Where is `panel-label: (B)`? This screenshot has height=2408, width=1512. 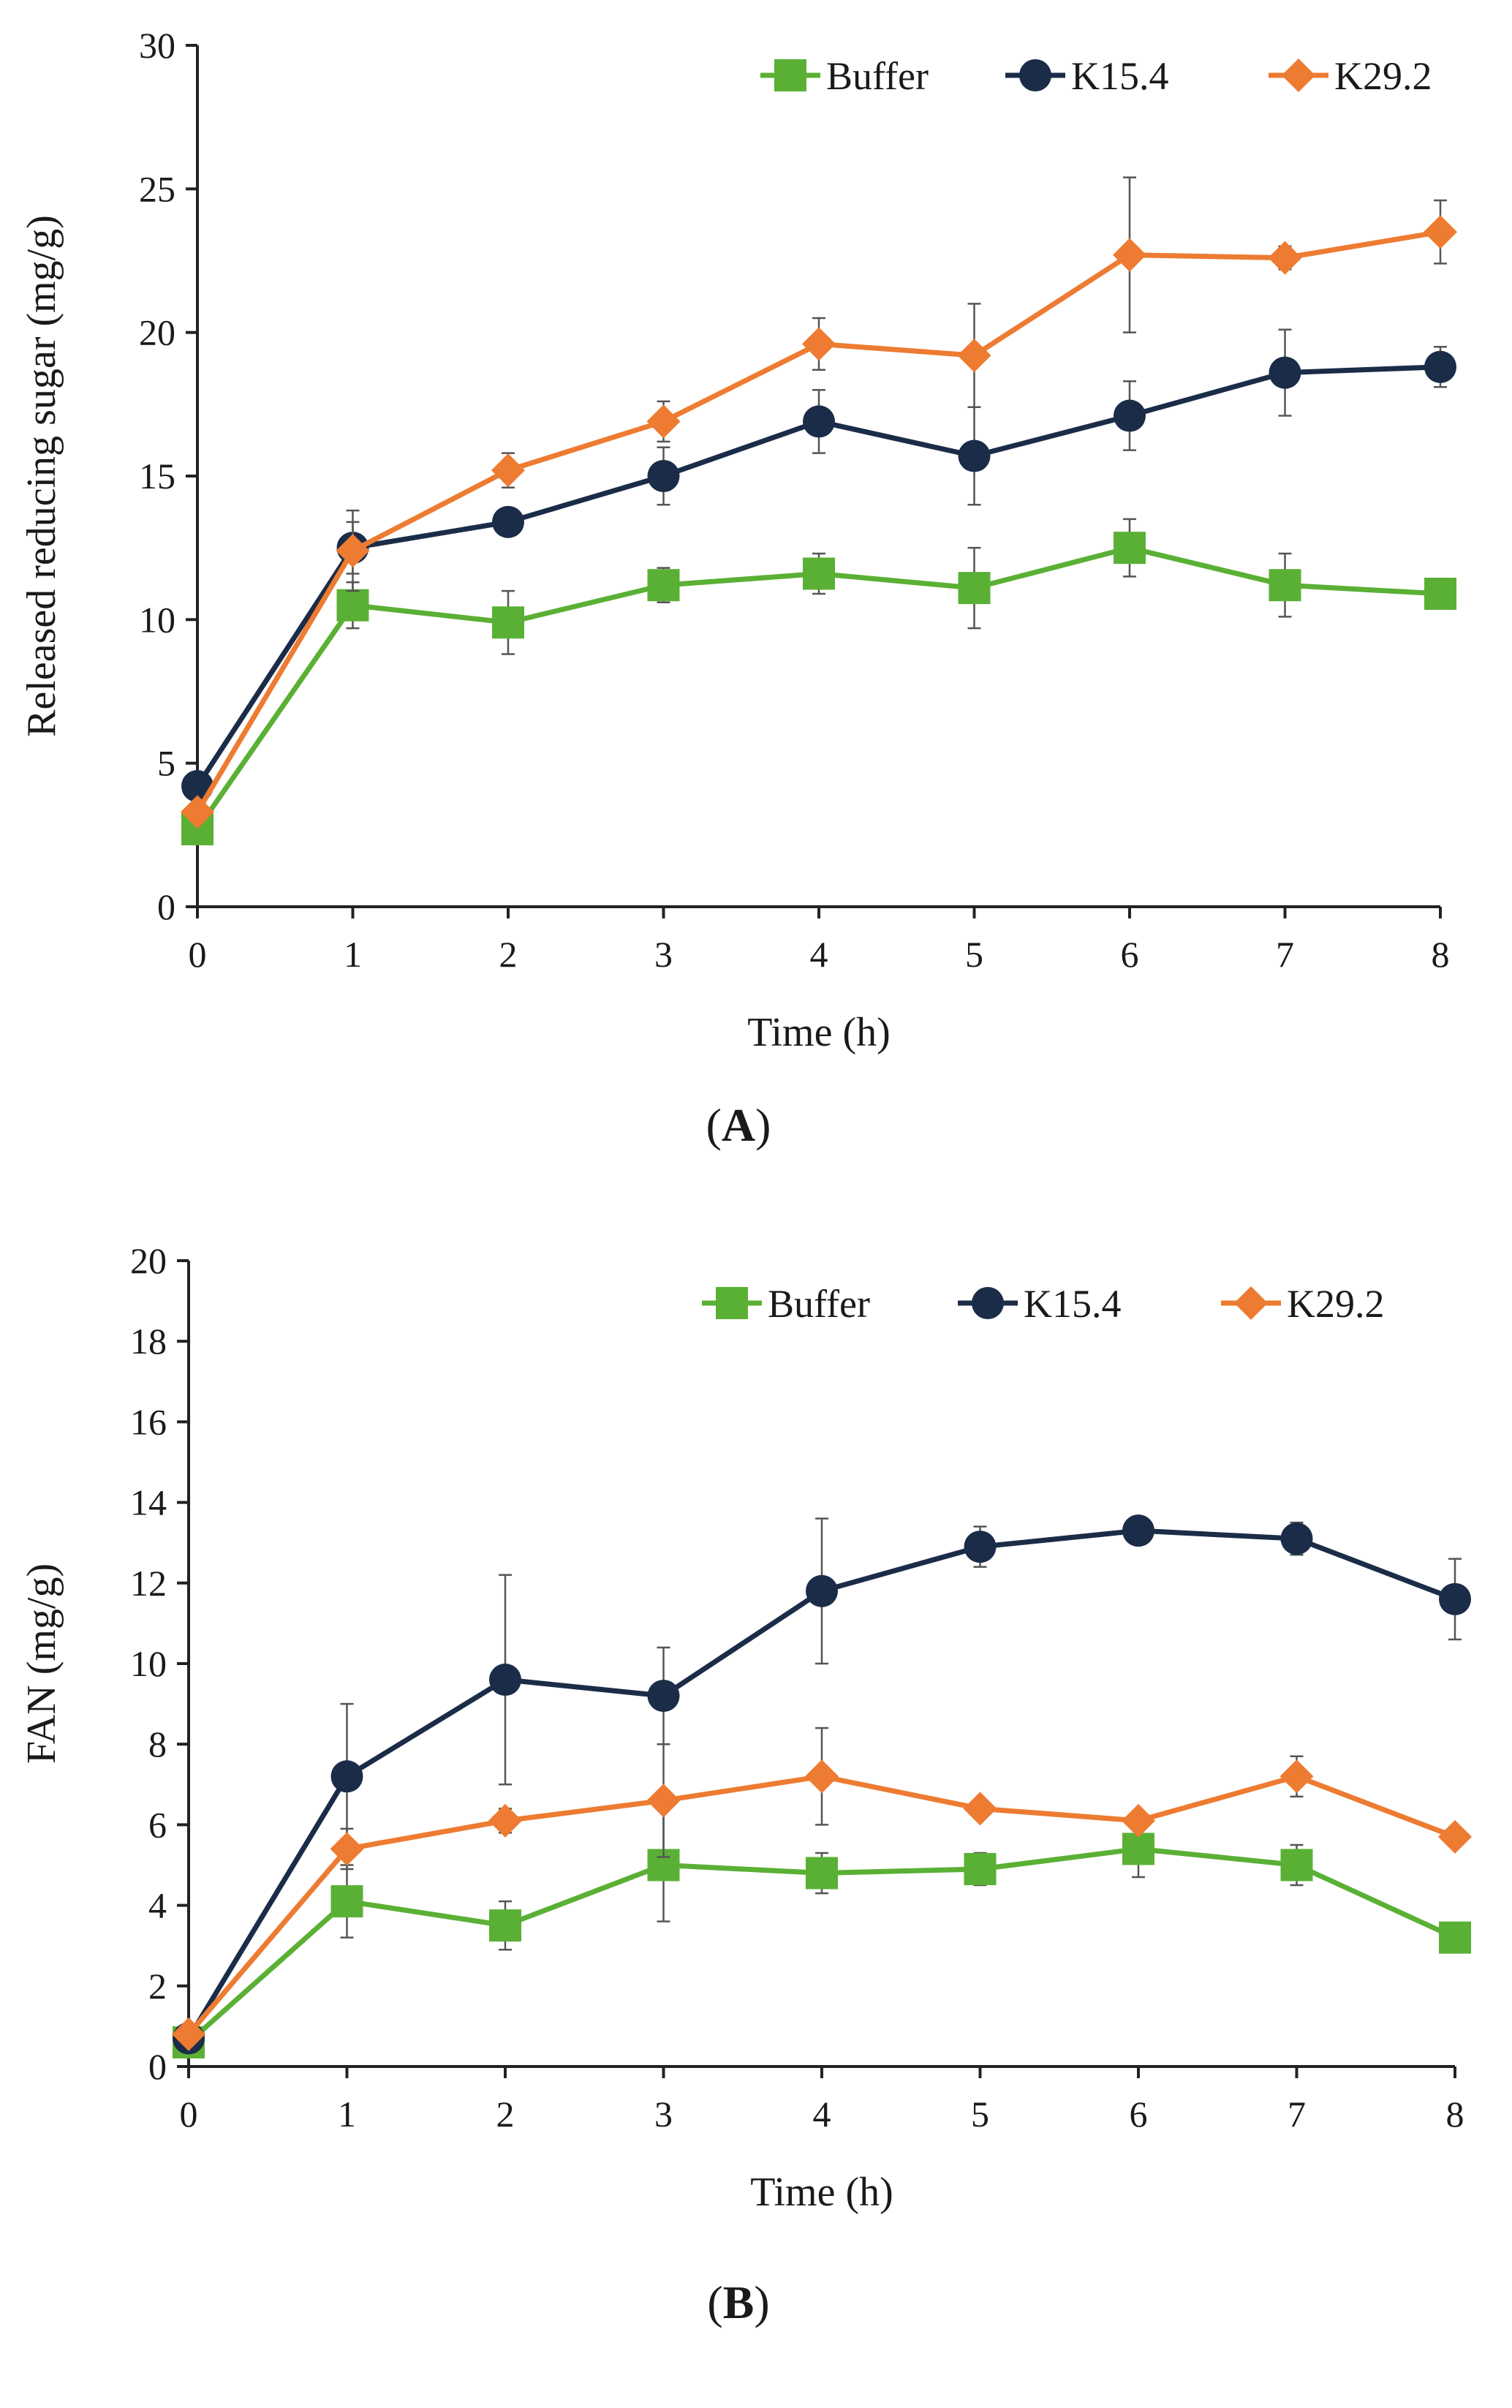 panel-label: (B) is located at coordinates (738, 2302).